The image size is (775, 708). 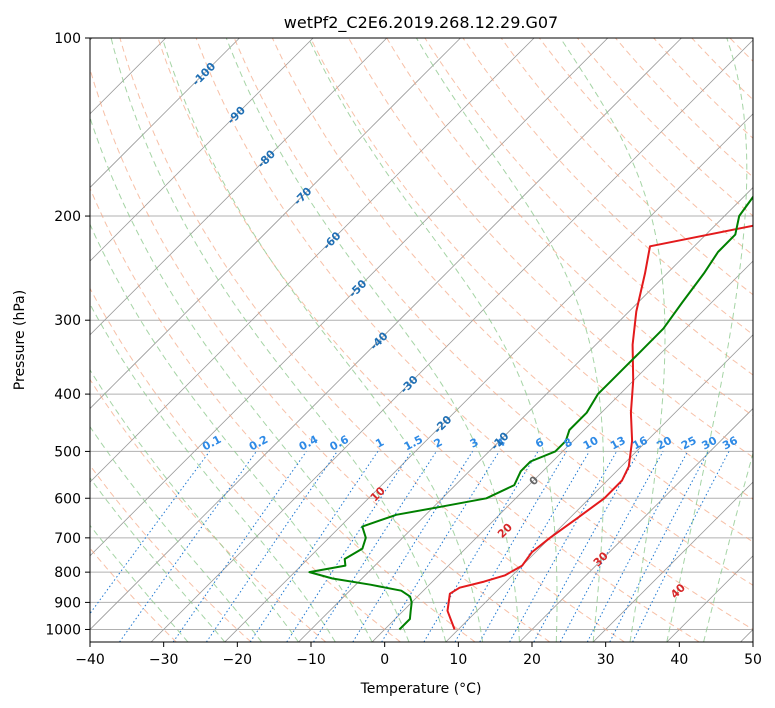 I want to click on x-tick-label: −40, so click(x=90, y=660).